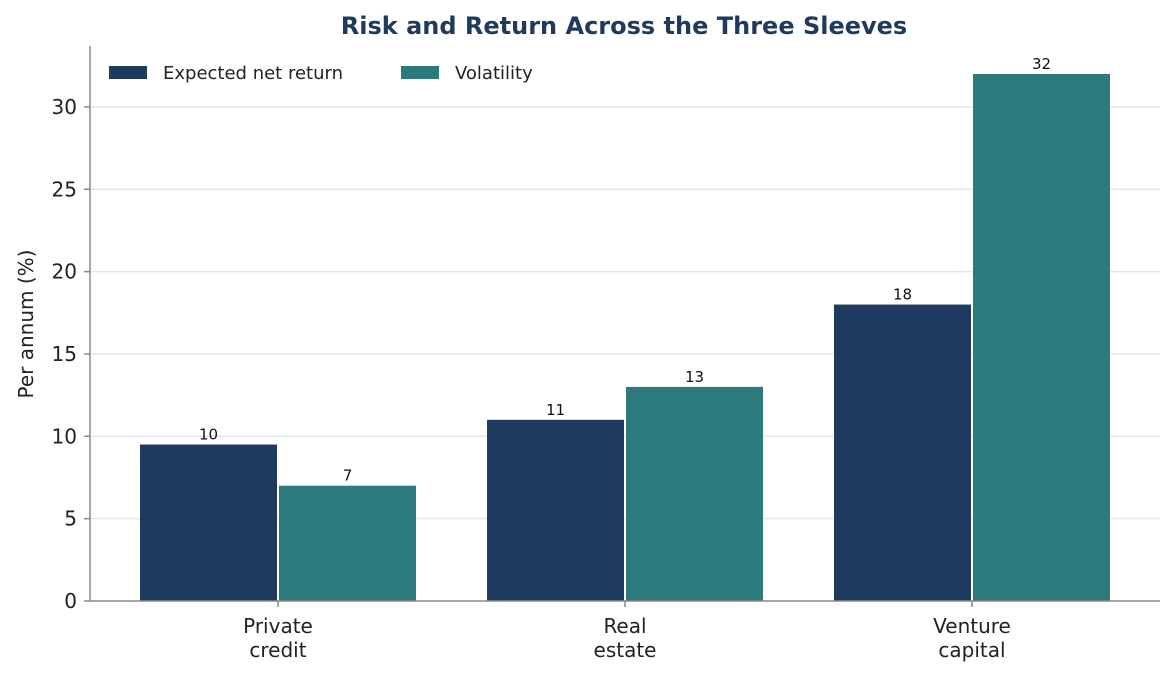 Image resolution: width=1174 pixels, height=680 pixels. I want to click on data-label: 18, so click(902, 295).